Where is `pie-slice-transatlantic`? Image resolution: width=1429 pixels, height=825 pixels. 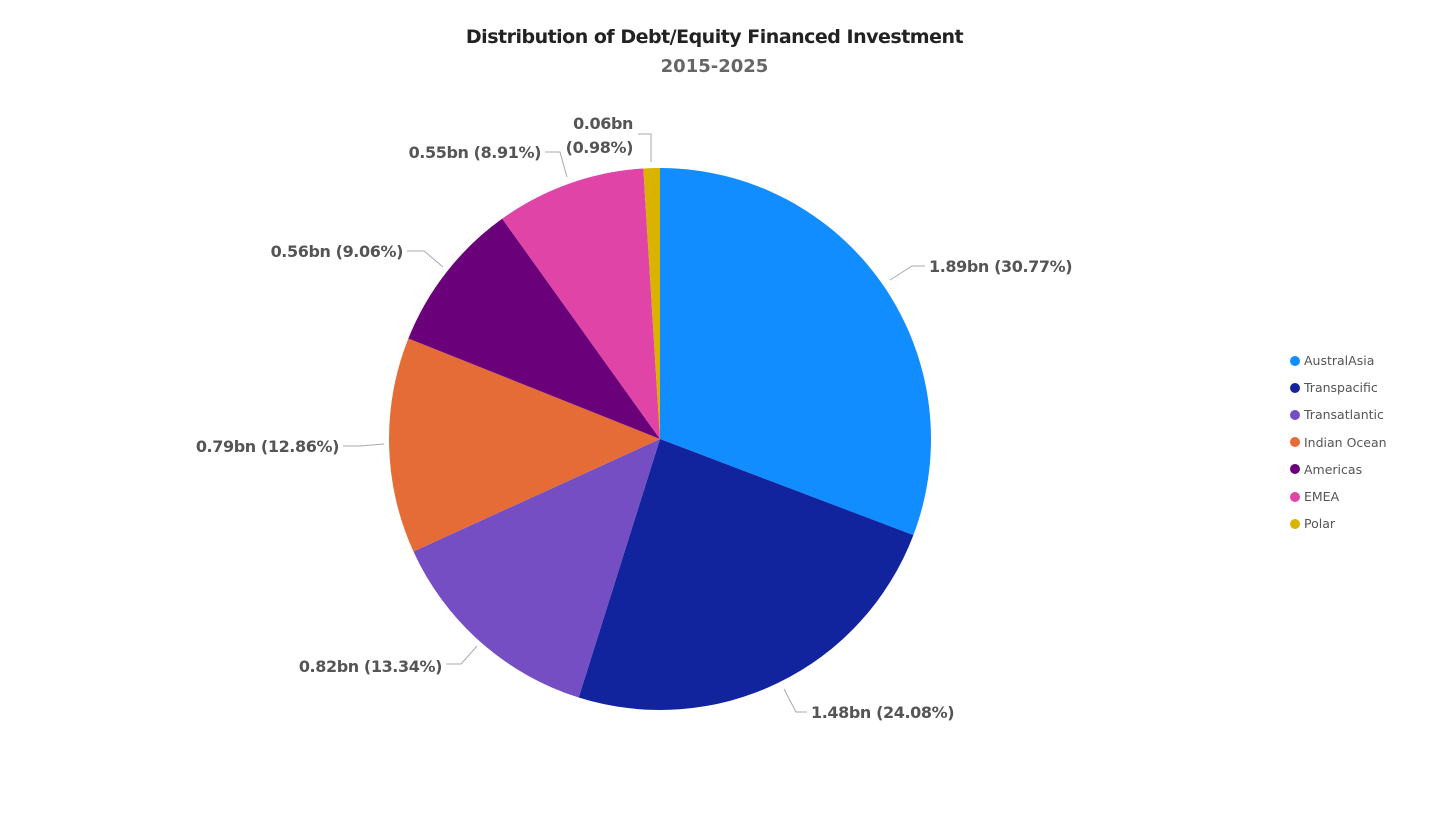
pie-slice-transatlantic is located at coordinates (536, 568).